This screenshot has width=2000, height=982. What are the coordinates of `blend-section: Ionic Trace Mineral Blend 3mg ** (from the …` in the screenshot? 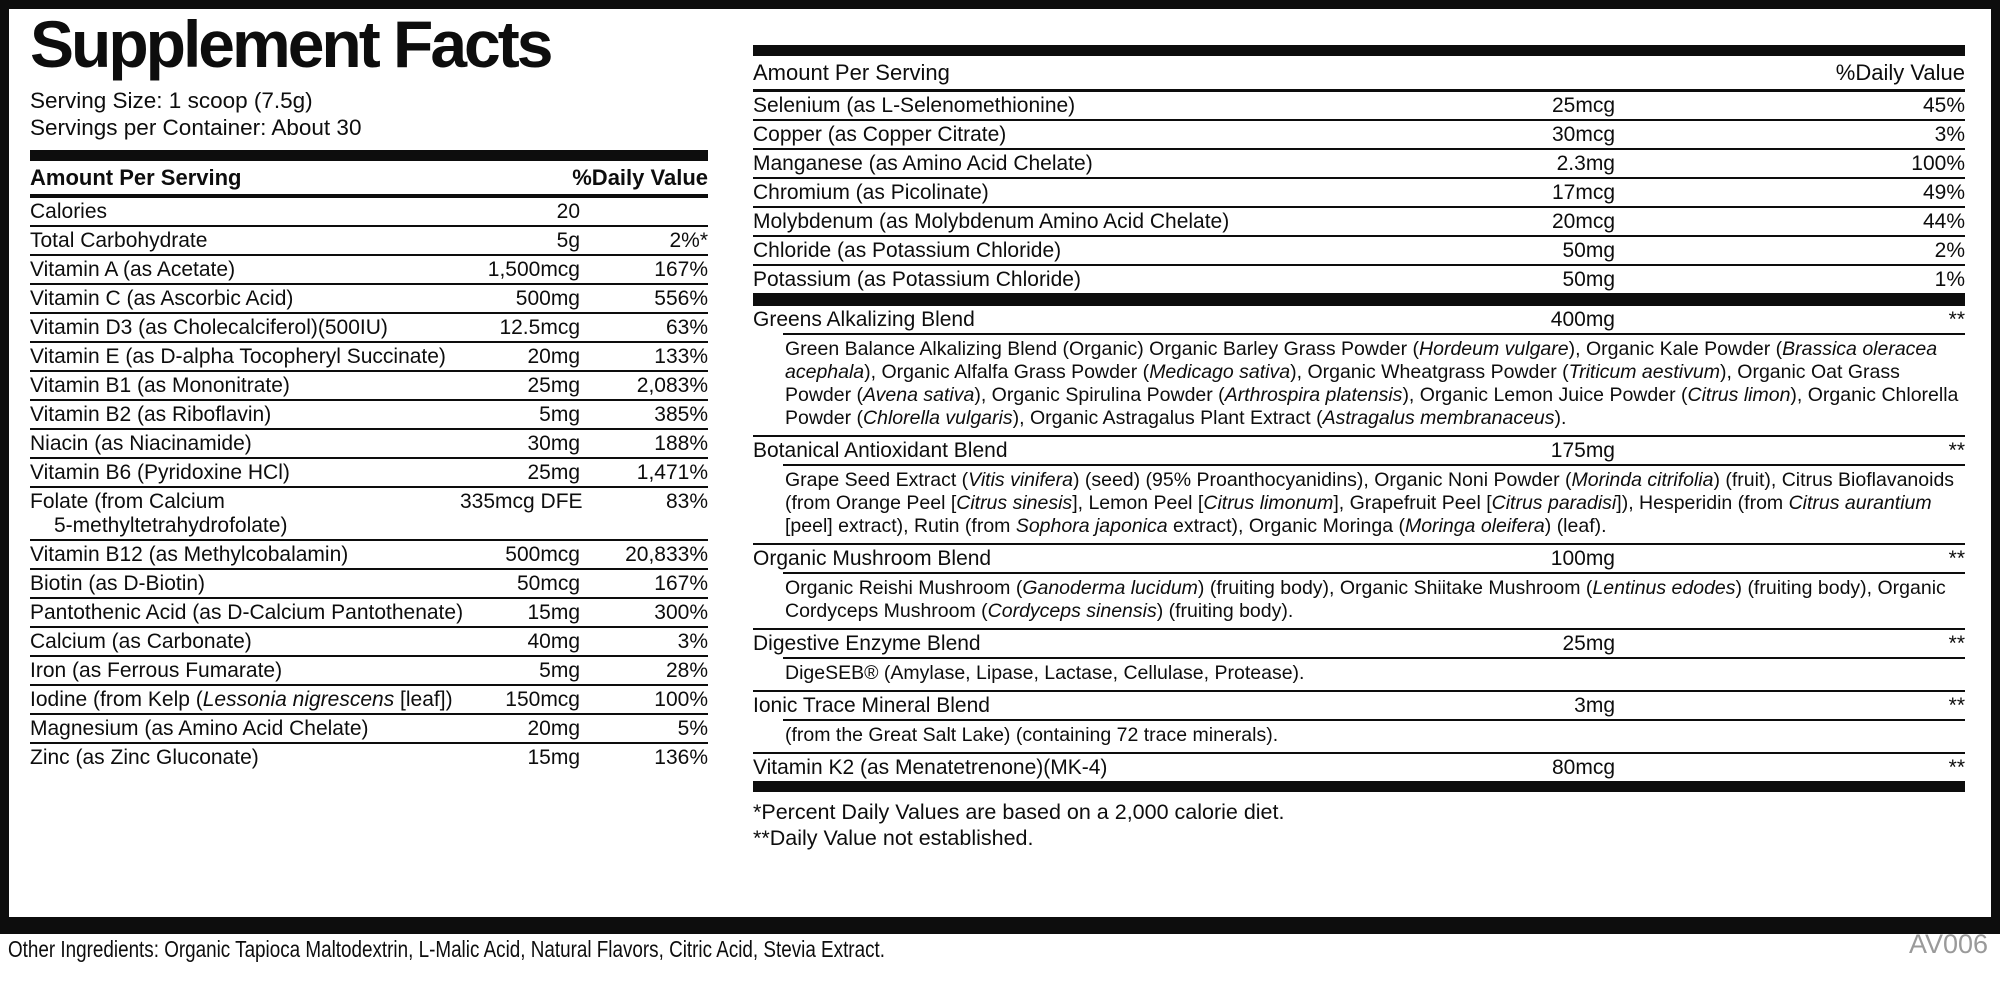 It's located at (1359, 723).